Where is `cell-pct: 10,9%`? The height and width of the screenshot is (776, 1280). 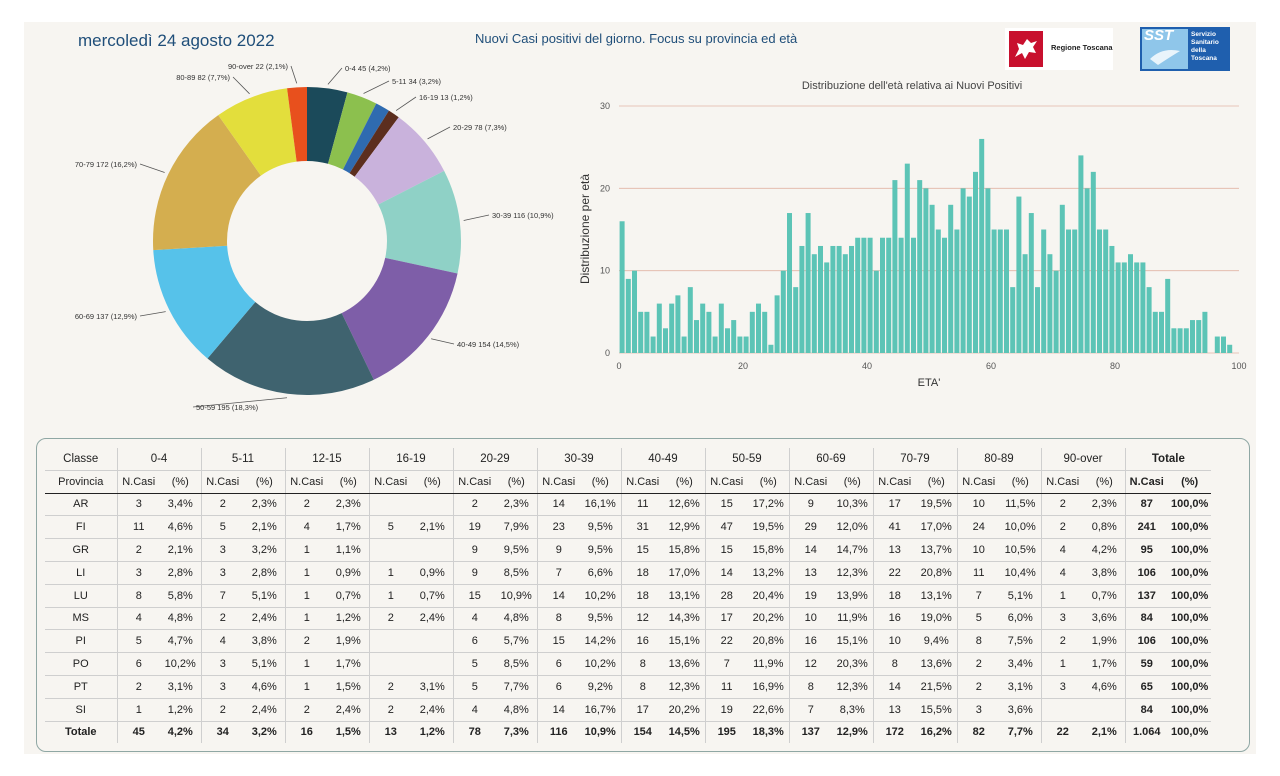 cell-pct: 10,9% is located at coordinates (516, 596).